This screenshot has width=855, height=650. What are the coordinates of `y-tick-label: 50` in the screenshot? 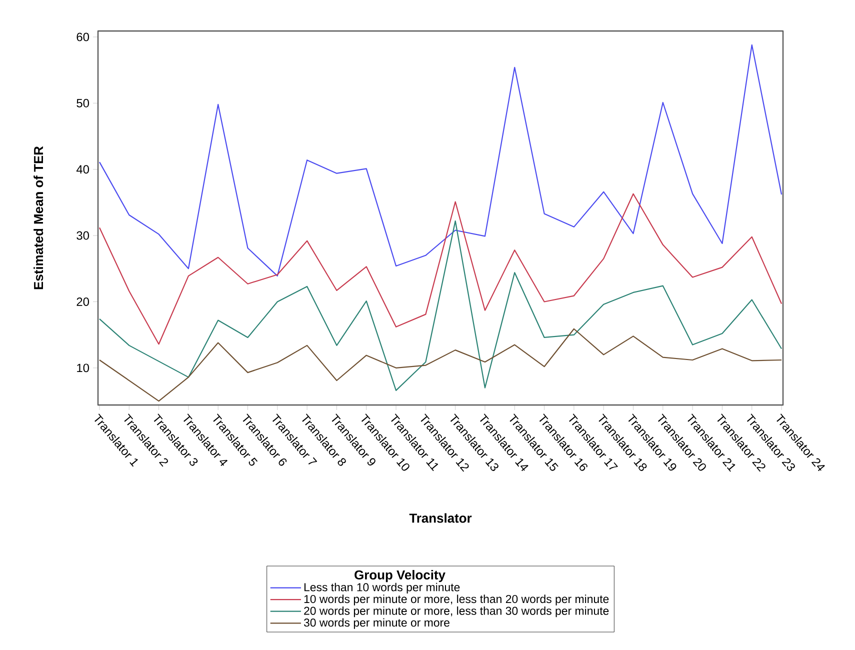 It's located at (83, 103).